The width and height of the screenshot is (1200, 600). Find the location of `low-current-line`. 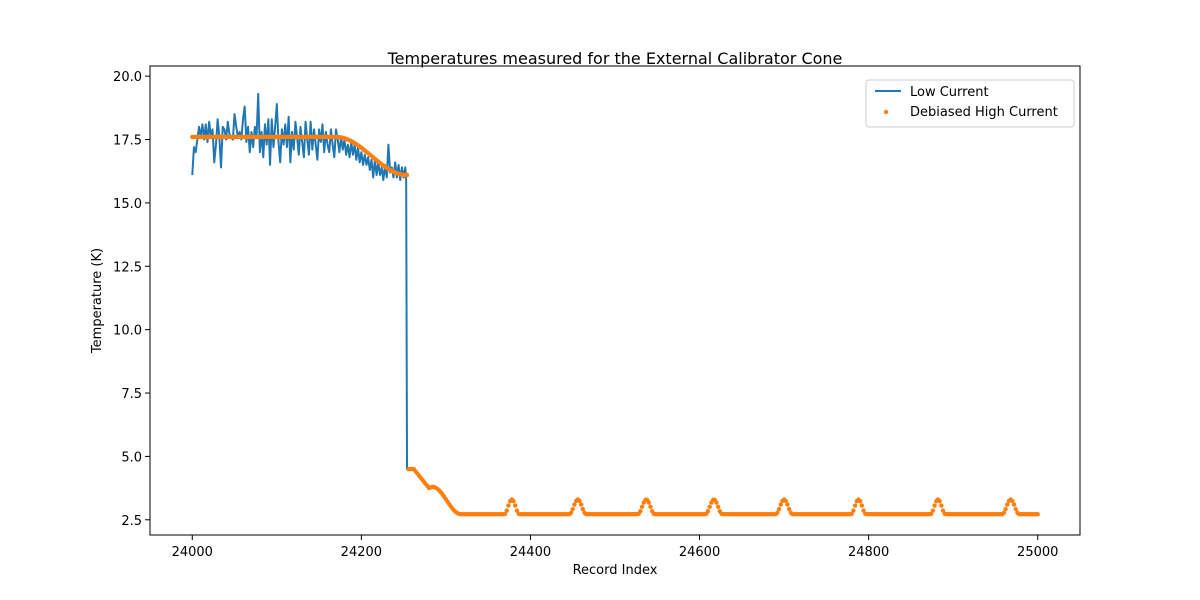

low-current-line is located at coordinates (300, 281).